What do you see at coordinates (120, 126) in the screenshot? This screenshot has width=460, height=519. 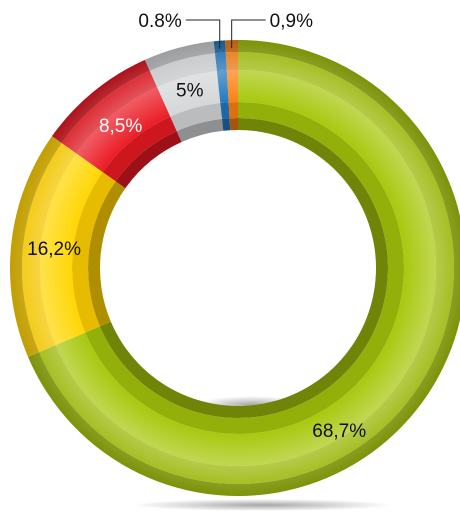 I see `slice-label-8-5: 8,5%` at bounding box center [120, 126].